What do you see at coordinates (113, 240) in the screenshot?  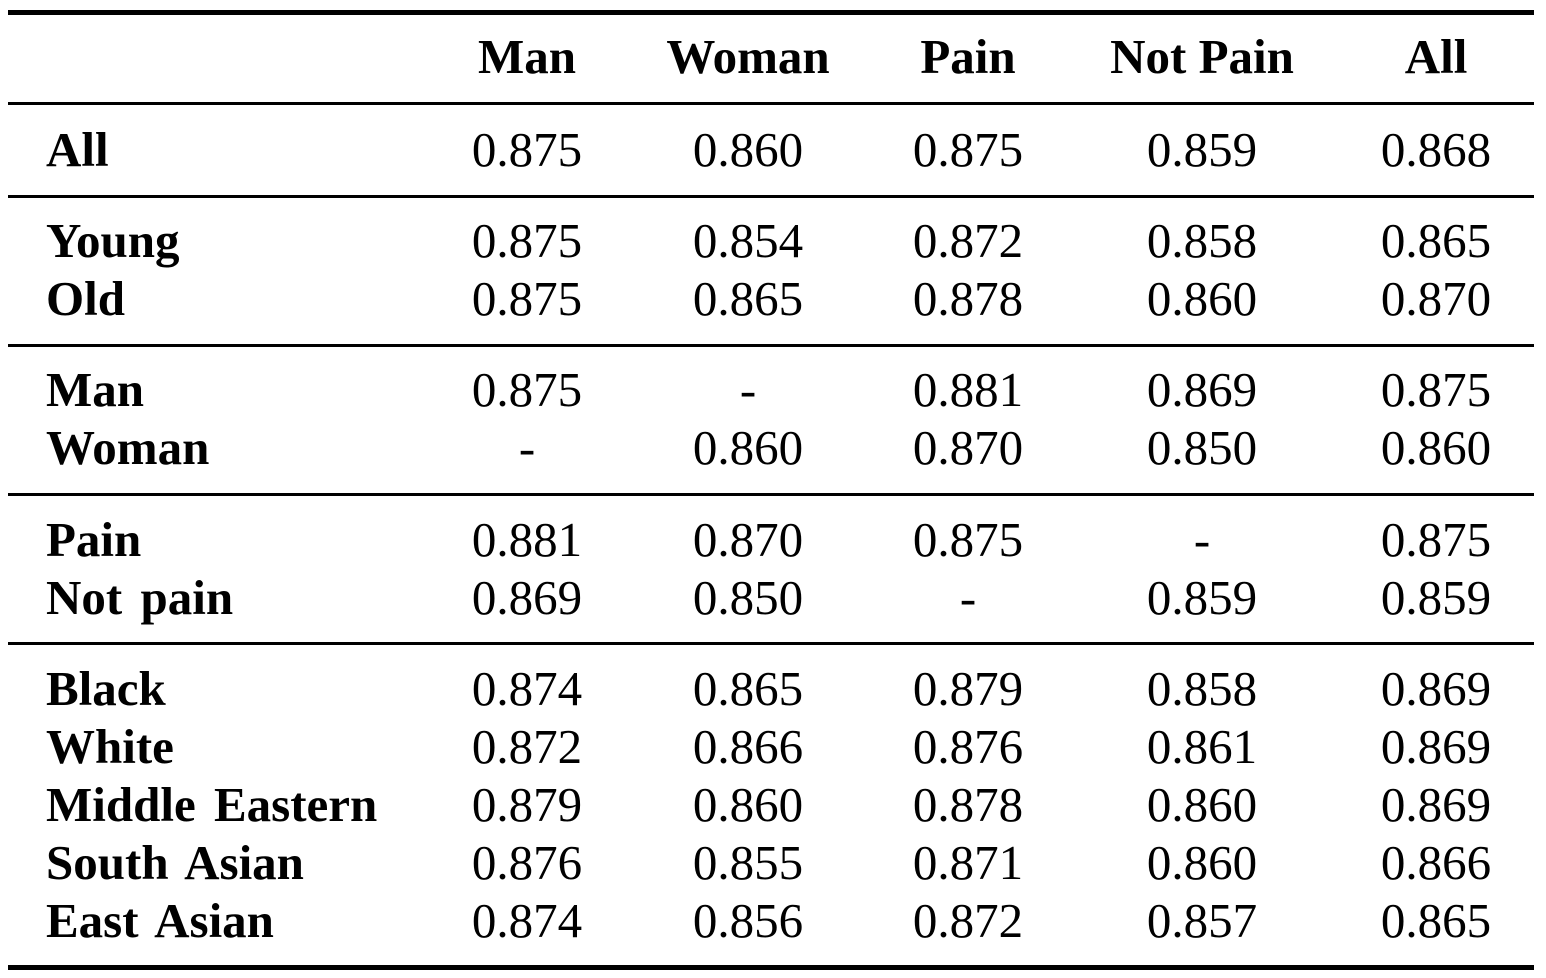 I see `row-label: Young` at bounding box center [113, 240].